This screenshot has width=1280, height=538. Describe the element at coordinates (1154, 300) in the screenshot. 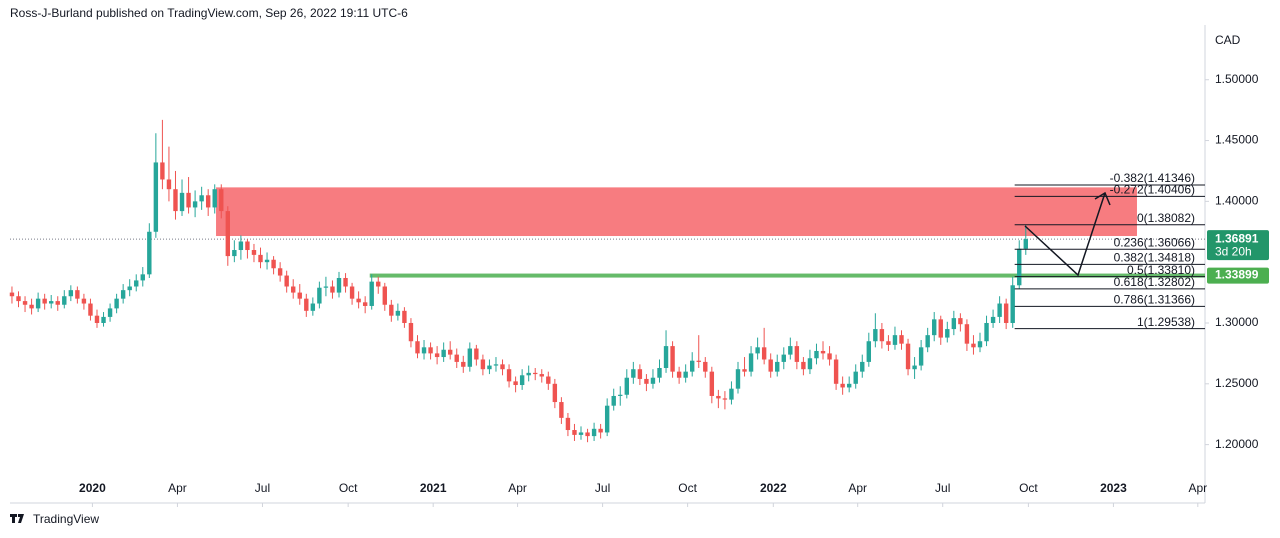

I see `fib-label: 0.786(1.31366)` at that location.